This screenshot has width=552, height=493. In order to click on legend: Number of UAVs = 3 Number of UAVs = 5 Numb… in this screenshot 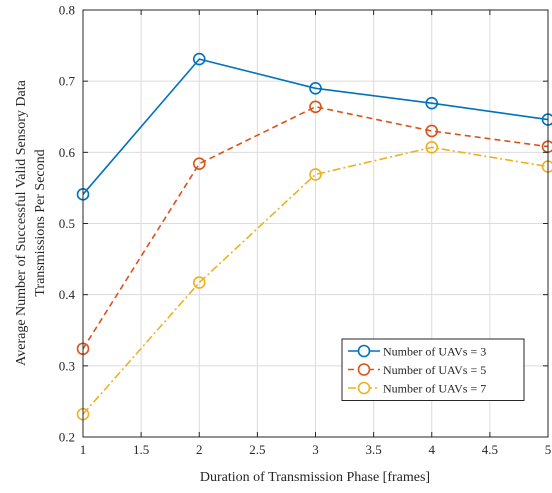, I will do `click(433, 370)`.